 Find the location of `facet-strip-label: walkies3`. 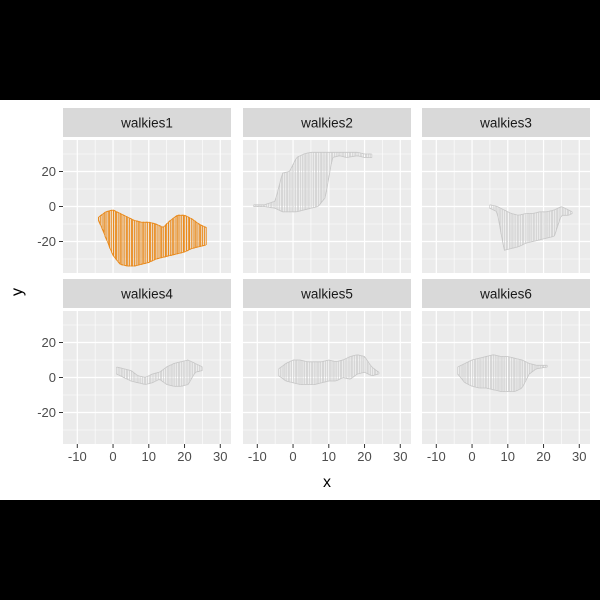

facet-strip-label: walkies3 is located at coordinates (505, 123).